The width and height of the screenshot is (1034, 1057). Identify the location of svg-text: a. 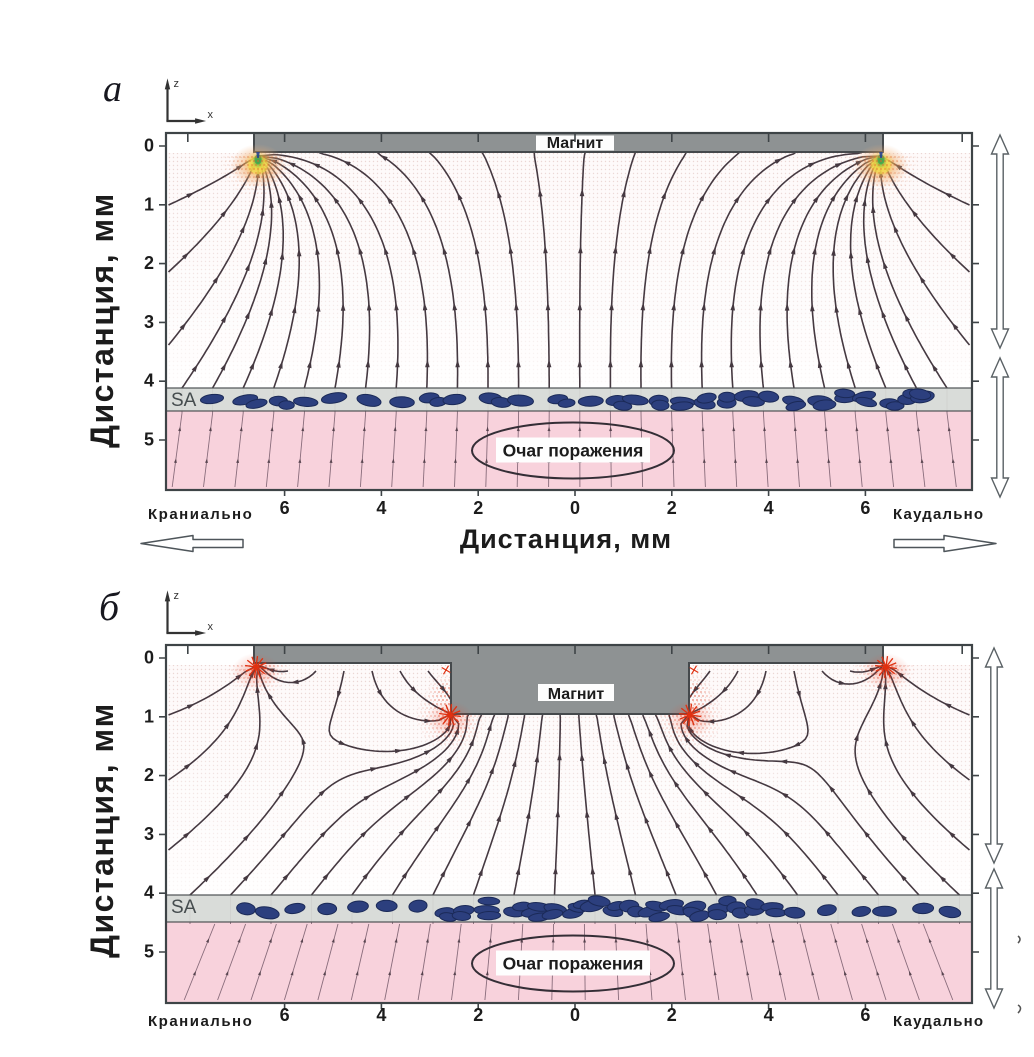
(112, 89).